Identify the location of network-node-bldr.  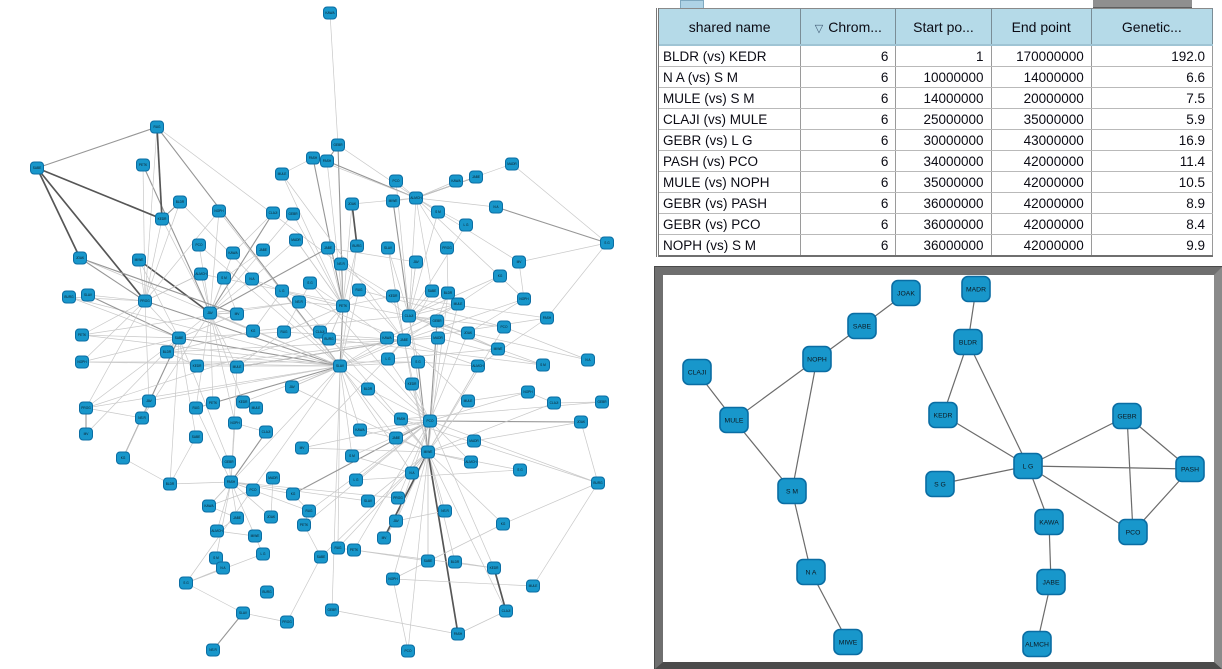
(968, 342).